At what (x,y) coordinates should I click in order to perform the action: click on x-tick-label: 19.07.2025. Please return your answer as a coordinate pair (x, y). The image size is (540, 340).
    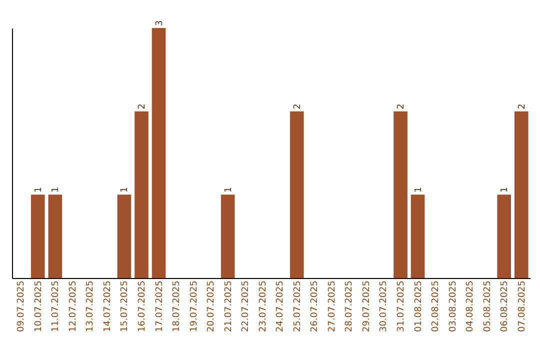
    Looking at the image, I should click on (194, 306).